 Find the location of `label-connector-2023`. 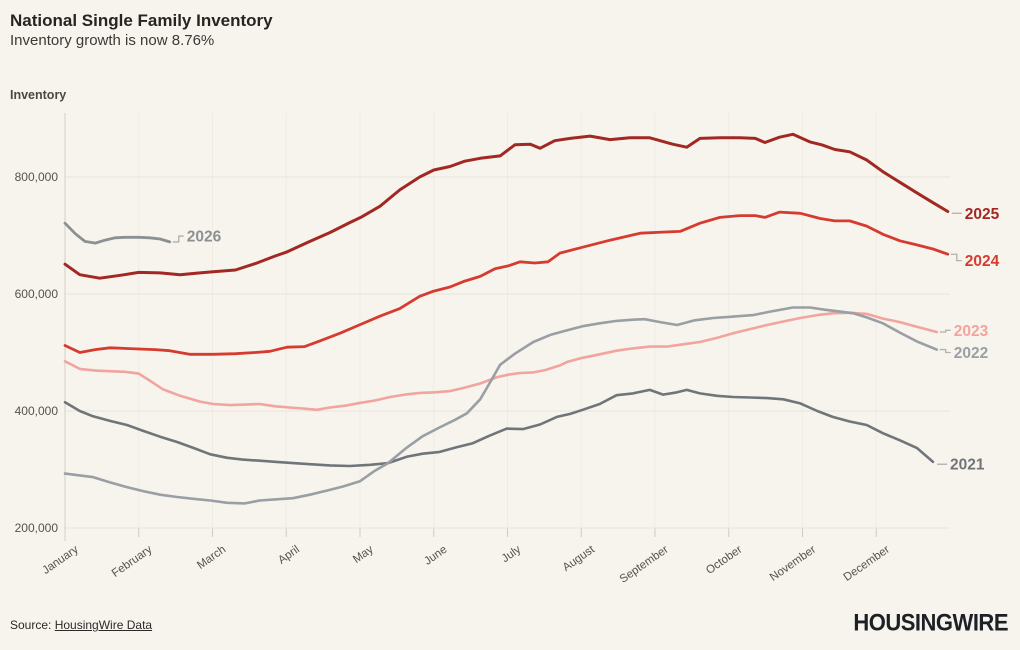

label-connector-2023 is located at coordinates (945, 331).